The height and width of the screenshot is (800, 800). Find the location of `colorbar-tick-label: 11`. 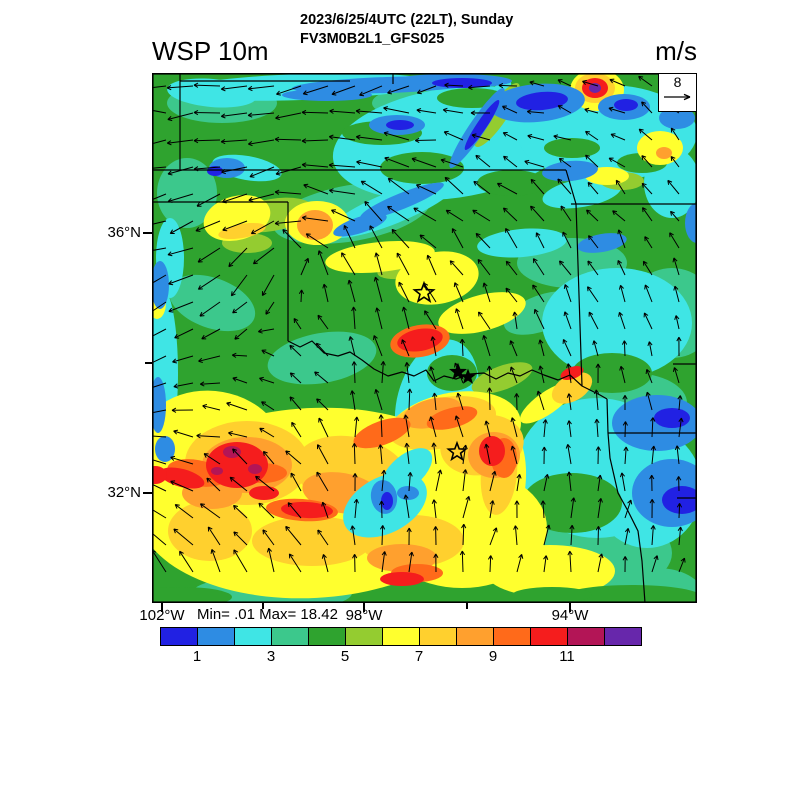

colorbar-tick-label: 11 is located at coordinates (567, 656).